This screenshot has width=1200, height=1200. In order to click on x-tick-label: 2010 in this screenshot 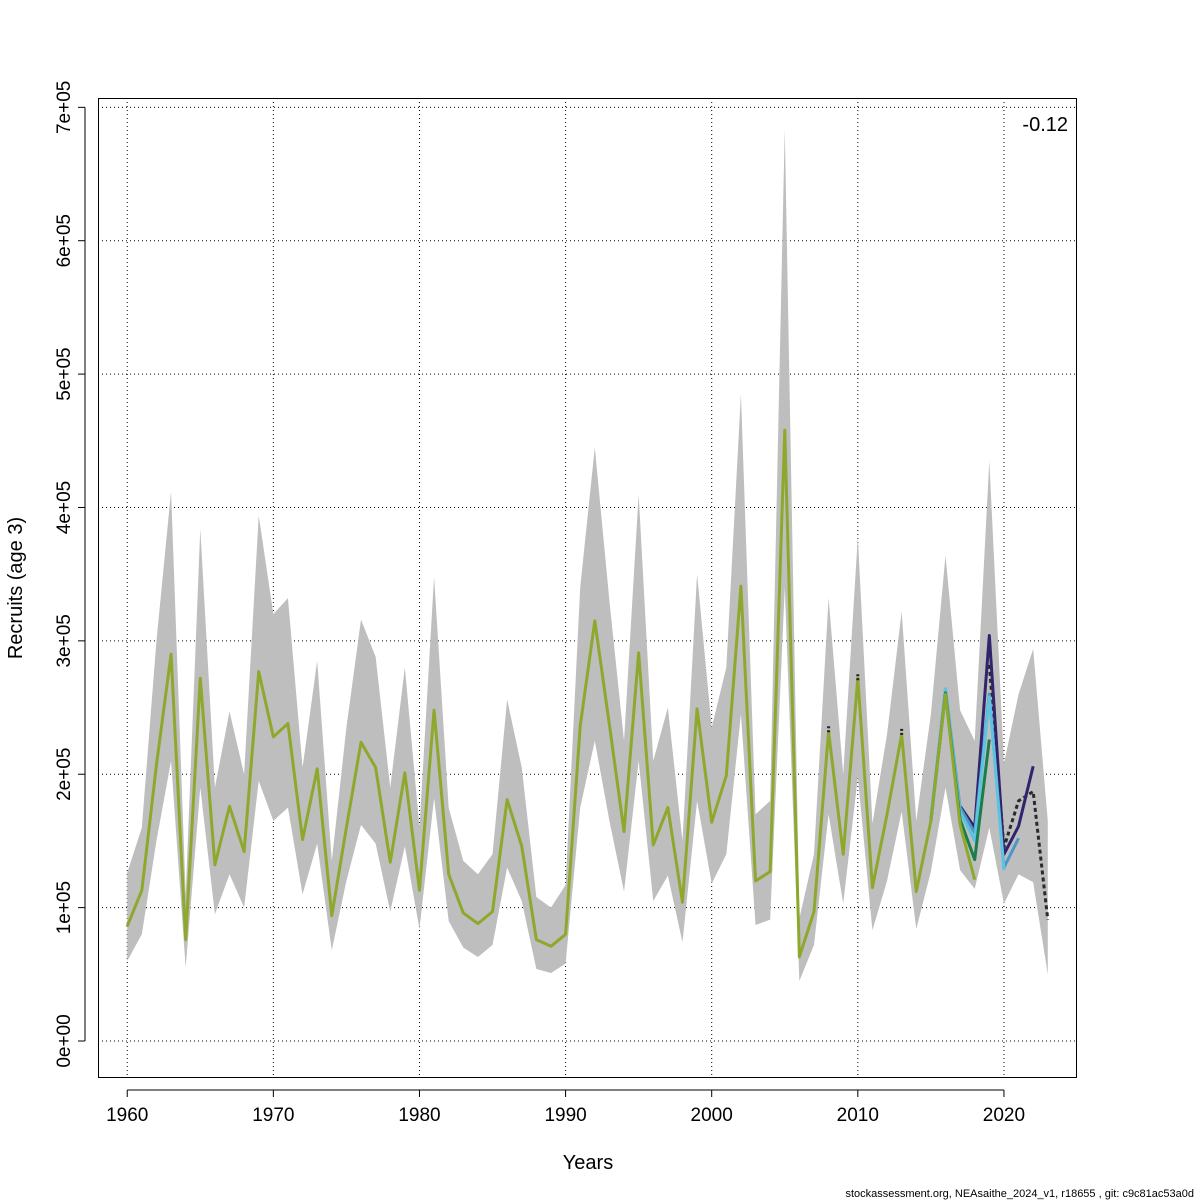, I will do `click(858, 1115)`.